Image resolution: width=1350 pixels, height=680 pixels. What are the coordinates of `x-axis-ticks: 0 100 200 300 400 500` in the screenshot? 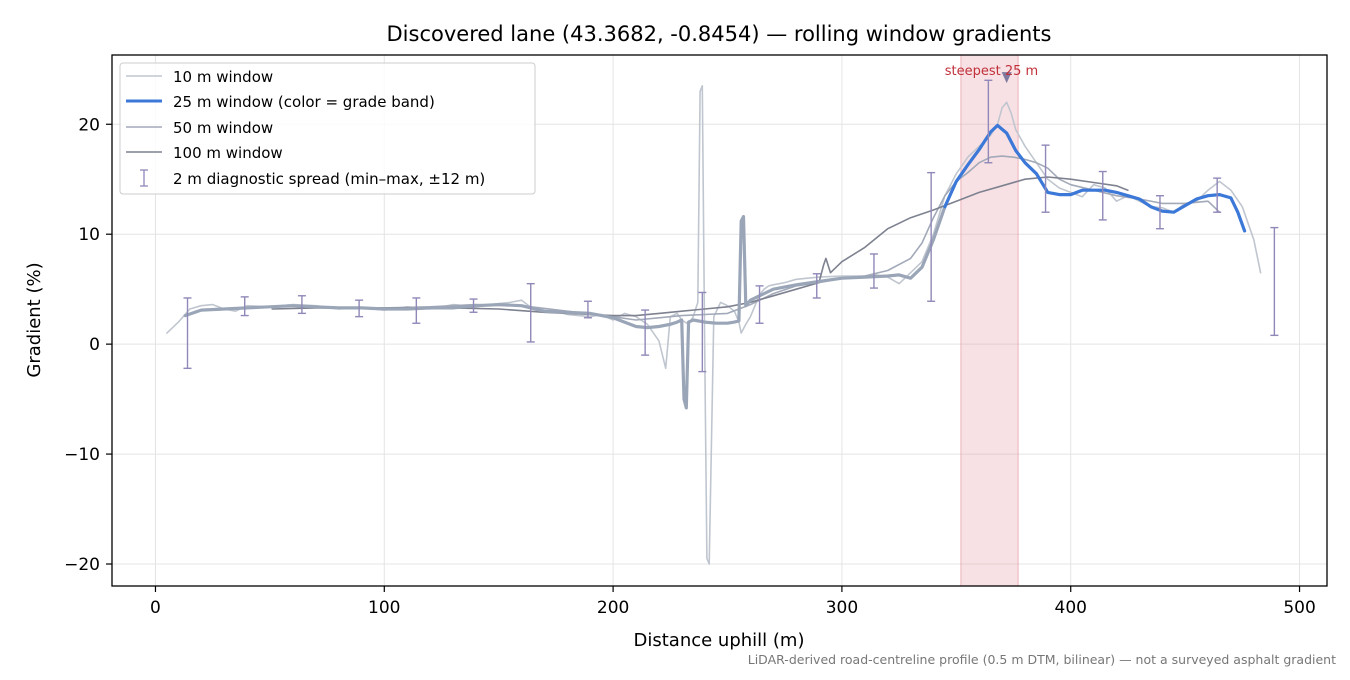 It's located at (733, 602).